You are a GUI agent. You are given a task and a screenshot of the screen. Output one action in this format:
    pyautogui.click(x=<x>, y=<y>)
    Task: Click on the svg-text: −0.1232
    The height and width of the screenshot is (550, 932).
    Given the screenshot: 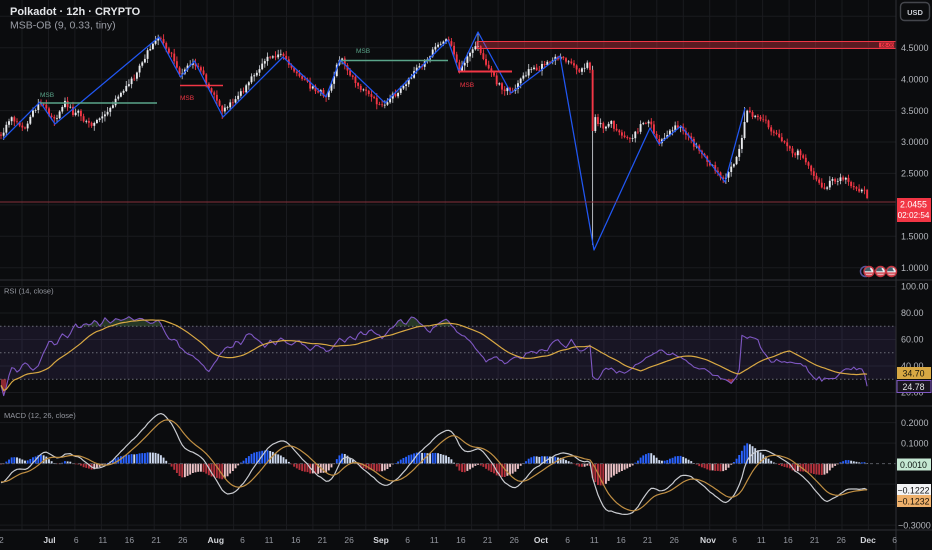 What is the action you would take?
    pyautogui.click(x=913, y=501)
    